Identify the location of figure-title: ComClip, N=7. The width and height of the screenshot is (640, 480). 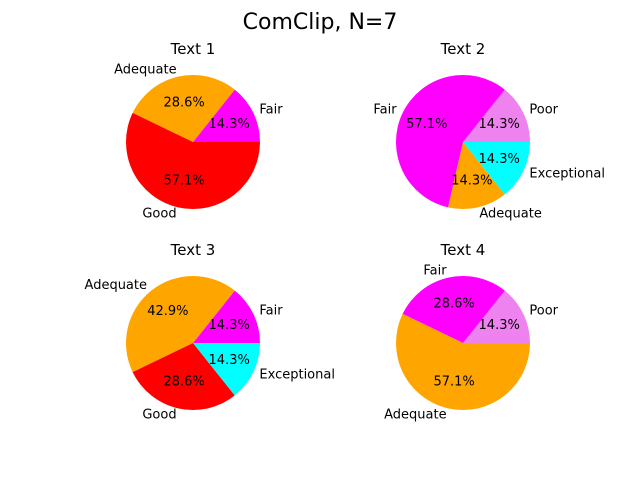
(320, 22).